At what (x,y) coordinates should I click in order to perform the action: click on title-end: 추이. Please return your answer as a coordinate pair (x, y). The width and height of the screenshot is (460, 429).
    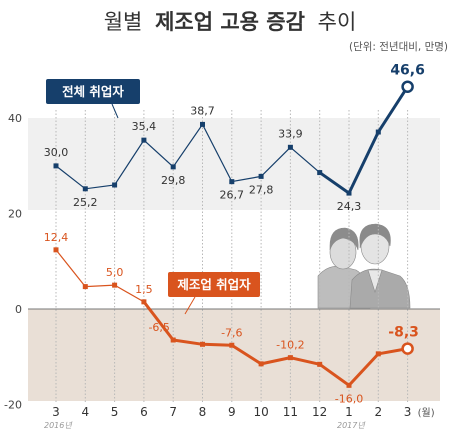
    Looking at the image, I should click on (337, 22).